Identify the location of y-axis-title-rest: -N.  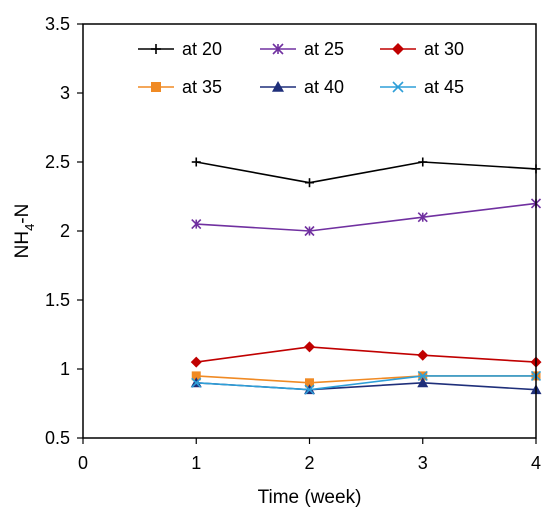
(22, 214).